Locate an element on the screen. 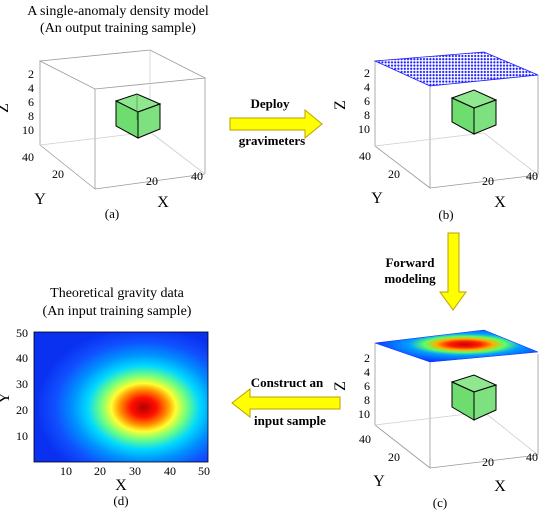  panel-d-title-line2: (An input training sample) is located at coordinates (117, 311).